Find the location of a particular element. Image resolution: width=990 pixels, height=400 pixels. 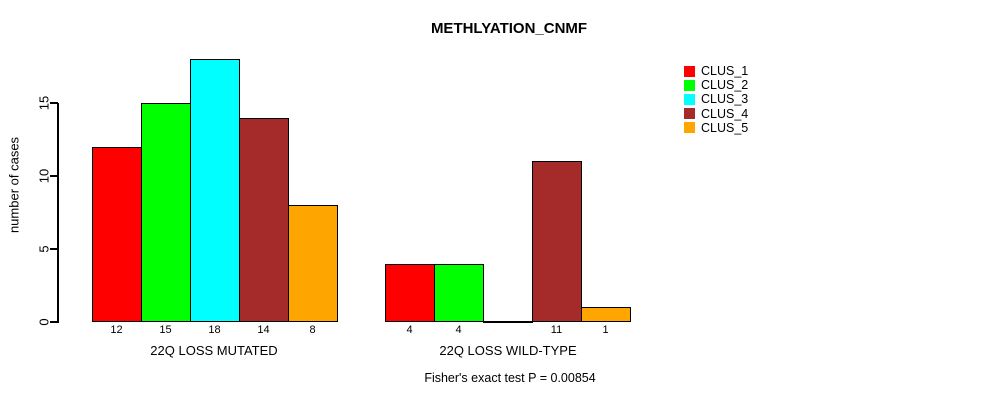

legend-item: CLUS_5 is located at coordinates (716, 128).